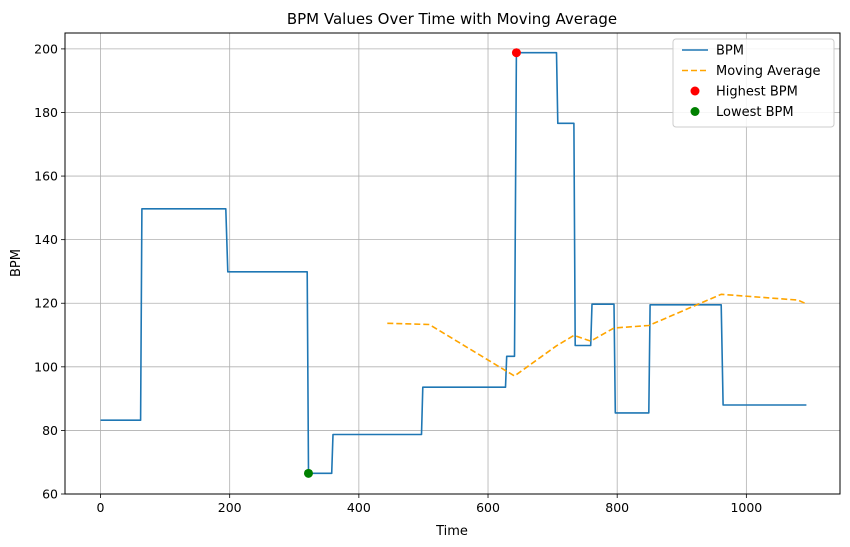 Image resolution: width=850 pixels, height=547 pixels. I want to click on x-ticks: 0 200 400 600 800 1000, so click(429, 504).